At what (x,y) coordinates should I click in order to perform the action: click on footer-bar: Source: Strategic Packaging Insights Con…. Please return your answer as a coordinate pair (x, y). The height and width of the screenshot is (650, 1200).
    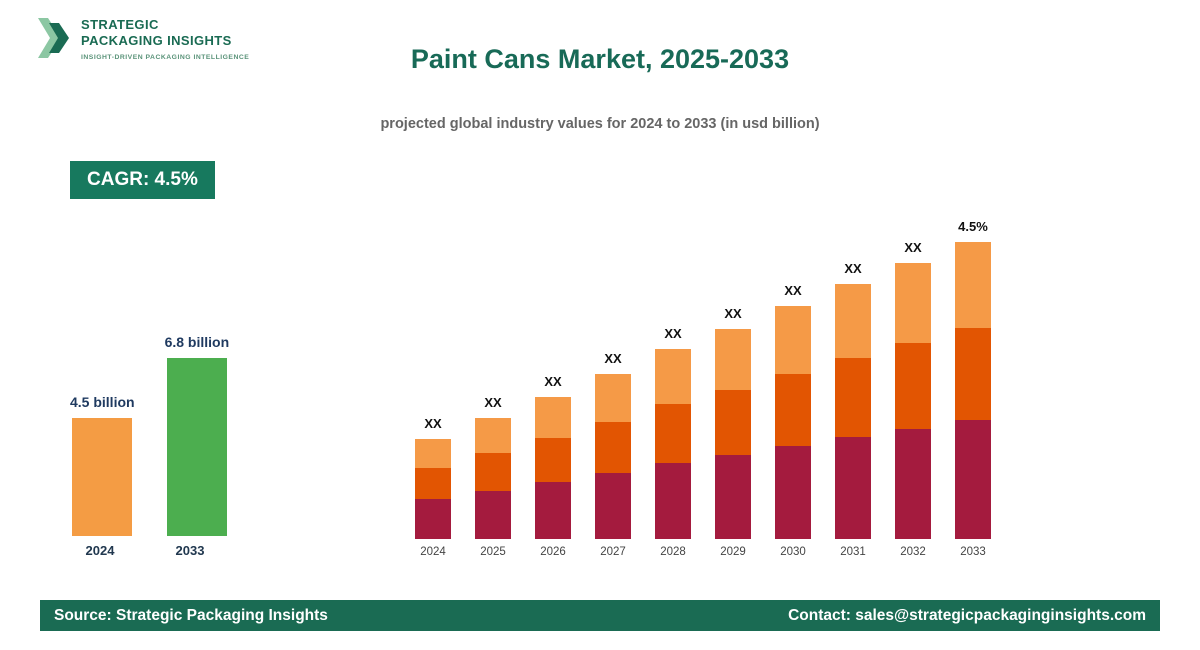
    Looking at the image, I should click on (600, 615).